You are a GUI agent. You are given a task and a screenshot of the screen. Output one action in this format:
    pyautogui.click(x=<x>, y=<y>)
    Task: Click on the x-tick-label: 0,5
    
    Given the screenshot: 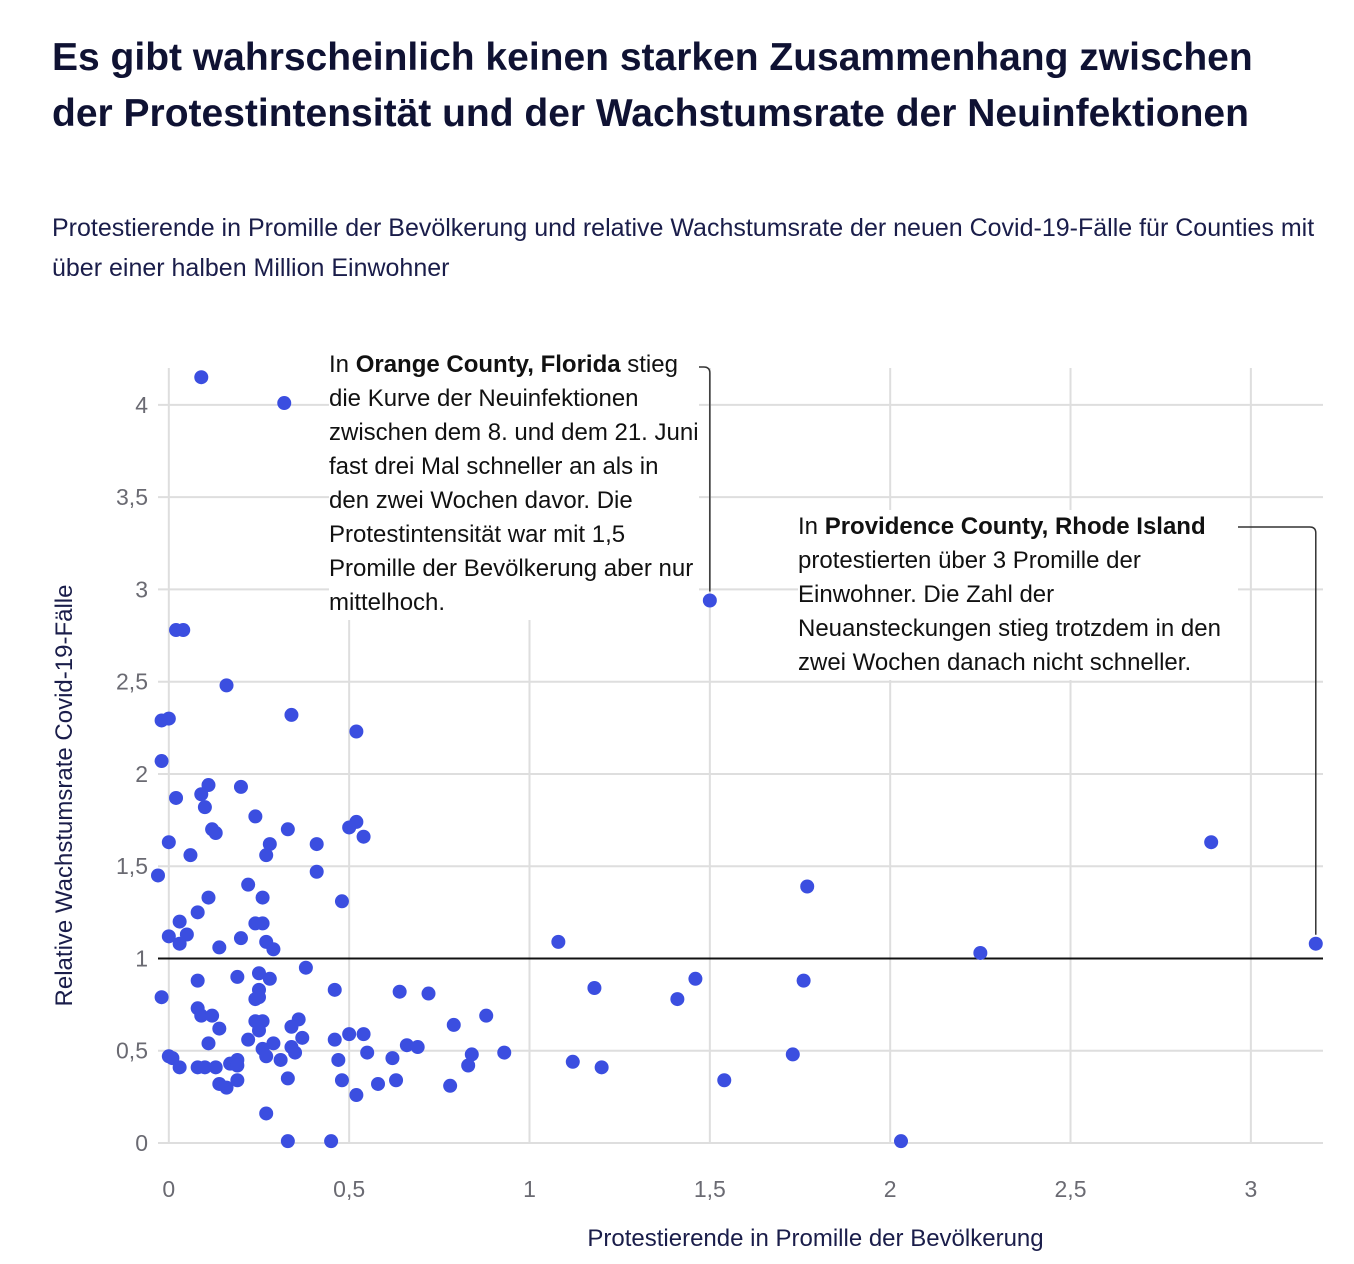 What is the action you would take?
    pyautogui.click(x=349, y=1189)
    